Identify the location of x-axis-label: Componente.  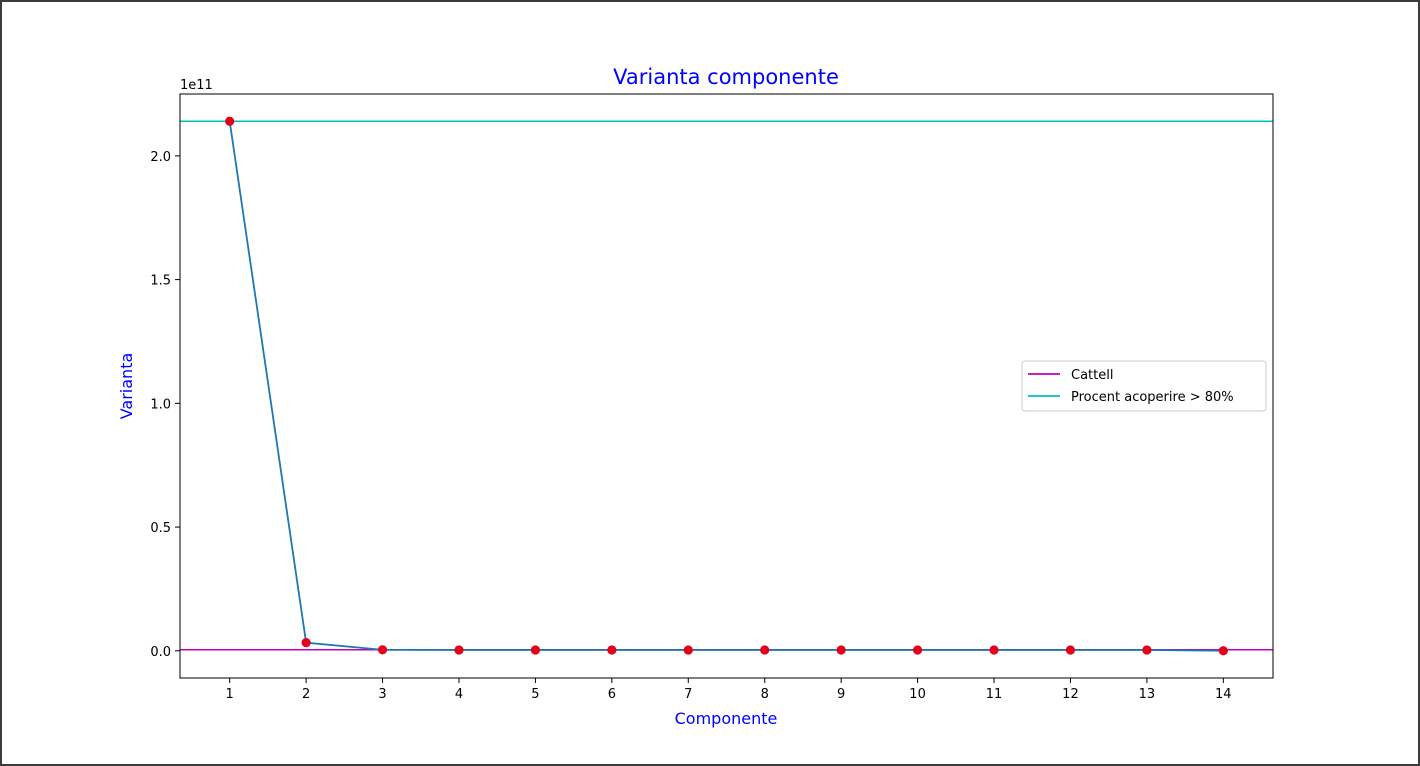
(726, 718).